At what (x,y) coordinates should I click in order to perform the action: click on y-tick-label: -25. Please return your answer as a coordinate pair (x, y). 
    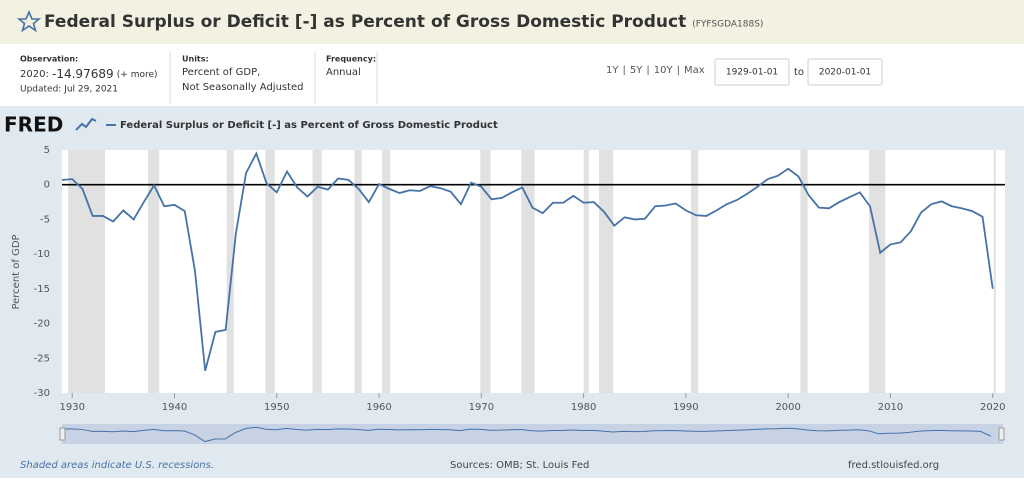
    Looking at the image, I should click on (42, 358).